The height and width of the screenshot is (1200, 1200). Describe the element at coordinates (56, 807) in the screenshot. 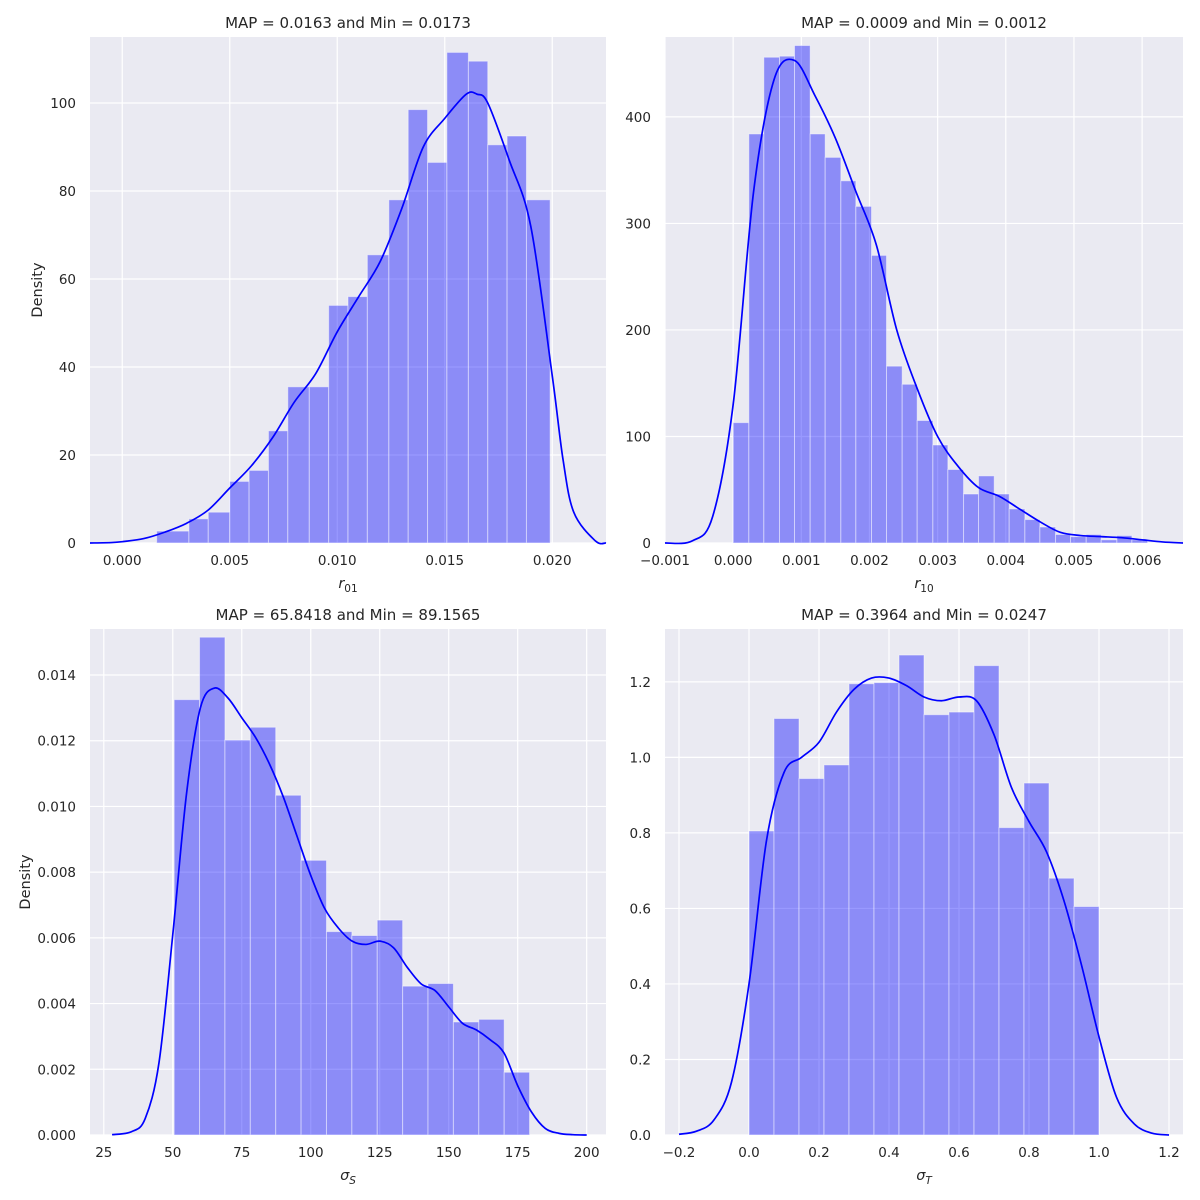

I see `y-tick-label: 0.010` at that location.